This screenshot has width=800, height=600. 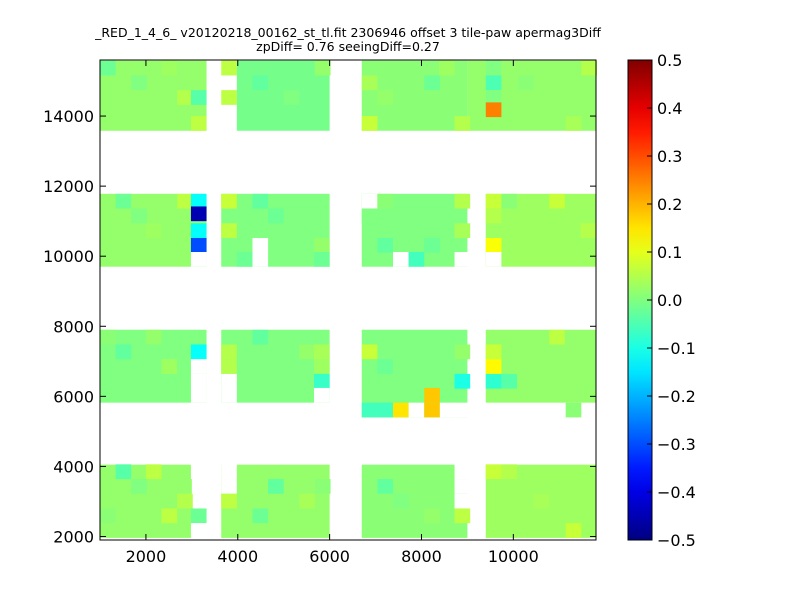 I want to click on colorbar-tick-label: 0.5, so click(x=669, y=60).